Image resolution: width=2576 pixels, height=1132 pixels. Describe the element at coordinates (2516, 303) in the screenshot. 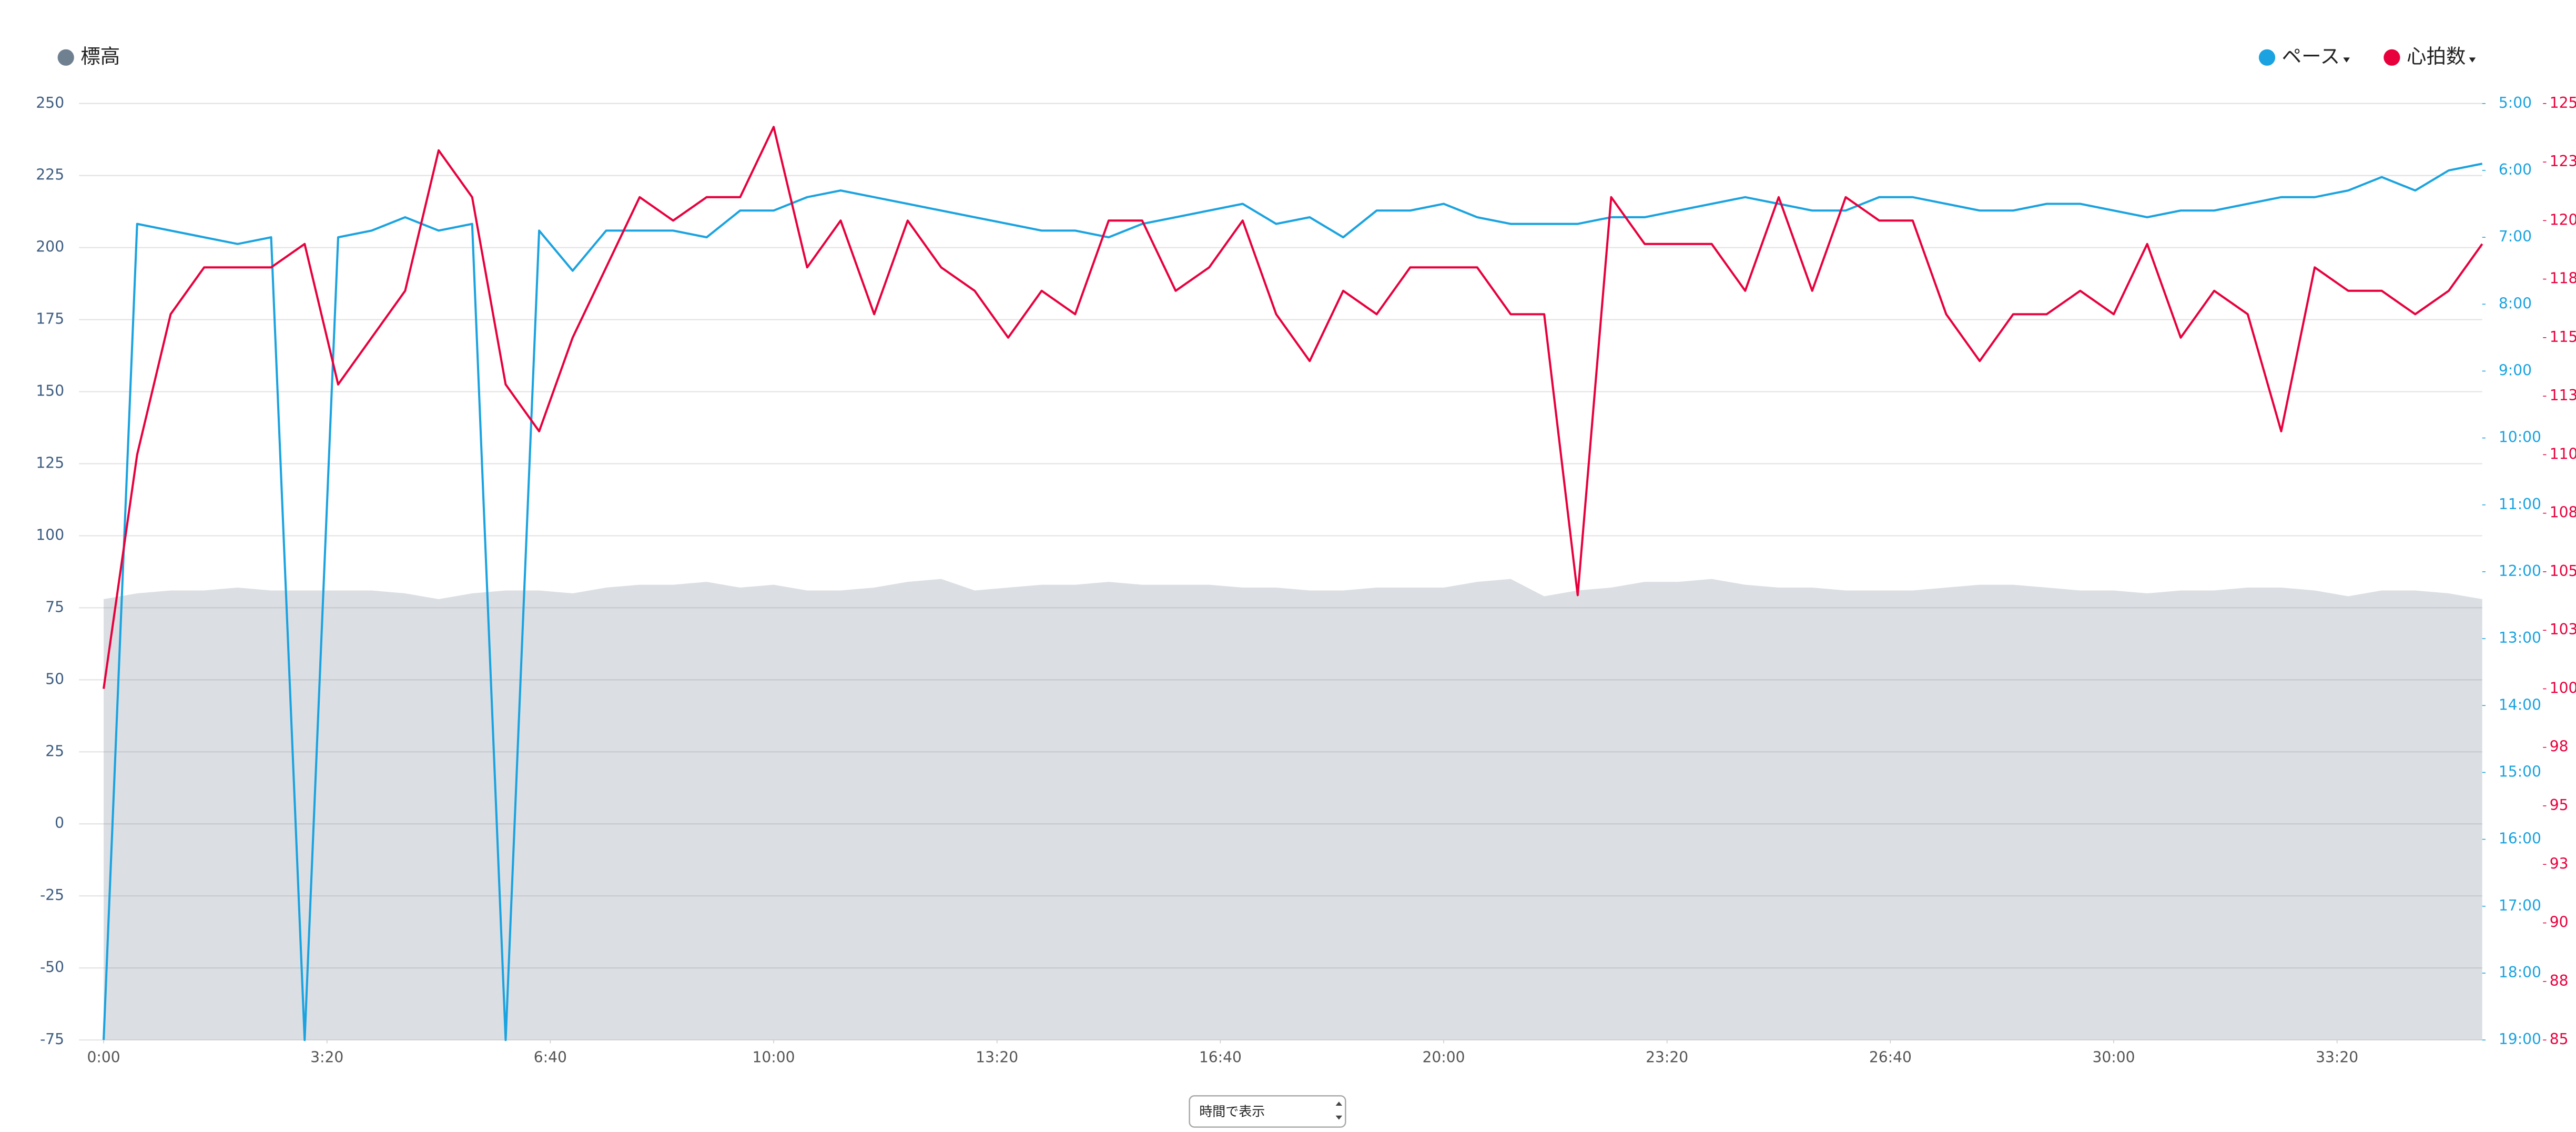

I see `y2-tick-label: 8:00` at that location.